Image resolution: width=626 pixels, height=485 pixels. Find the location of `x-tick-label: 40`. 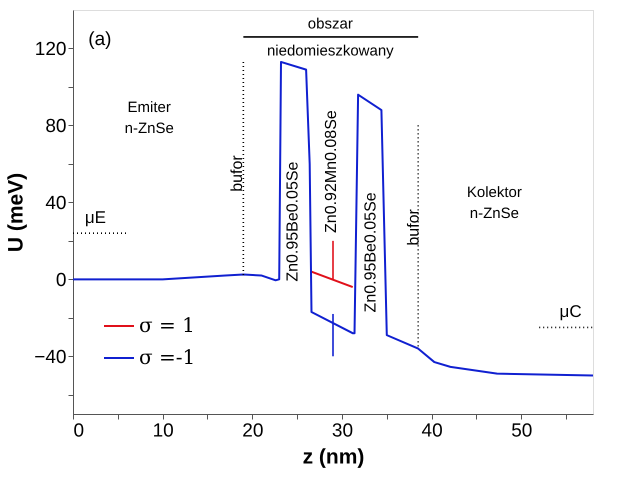

x-tick-label: 40 is located at coordinates (432, 431).